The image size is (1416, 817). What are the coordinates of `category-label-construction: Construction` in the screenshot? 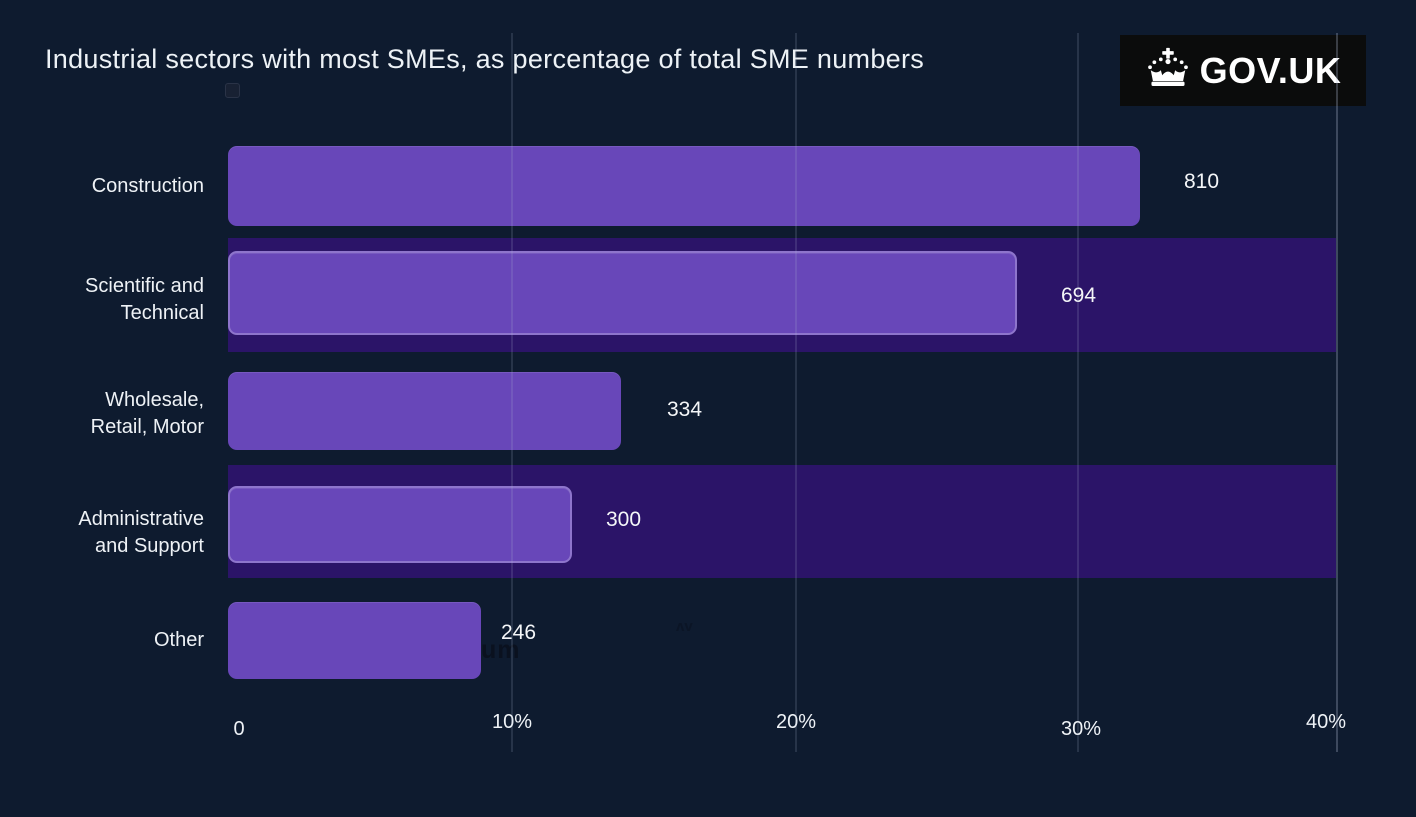 It's located at (102, 186).